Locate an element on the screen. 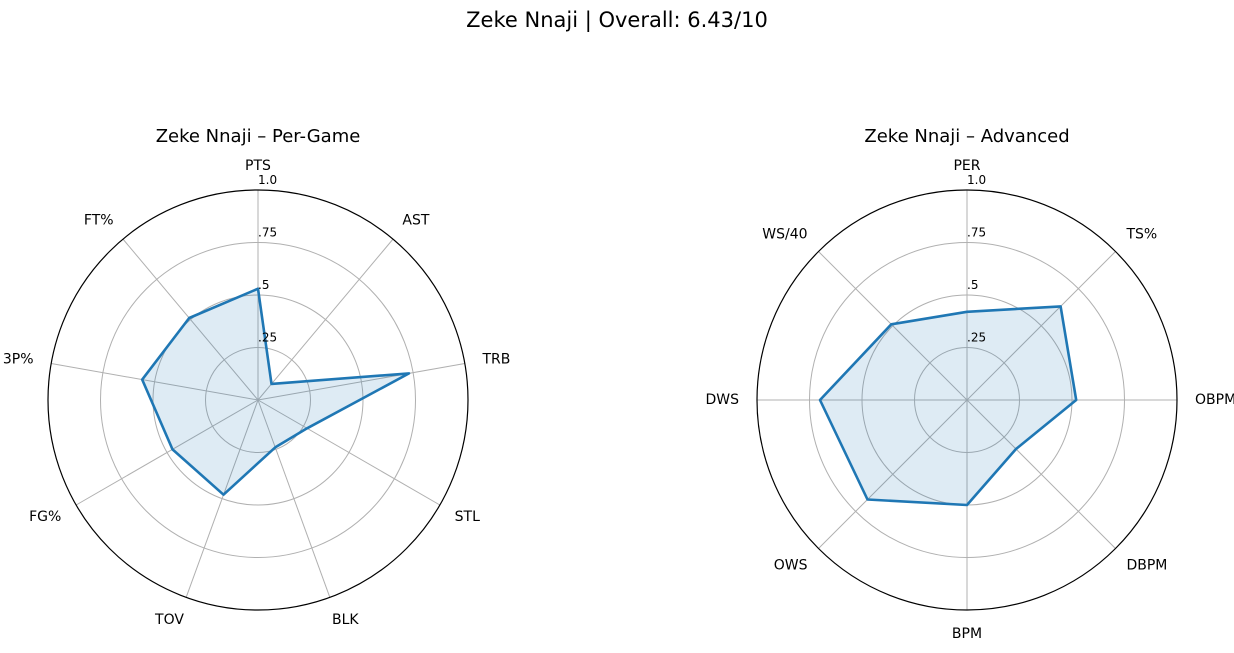  figure-title: Zeke Nnaji | Overall: 6.43/10 is located at coordinates (617, 20).